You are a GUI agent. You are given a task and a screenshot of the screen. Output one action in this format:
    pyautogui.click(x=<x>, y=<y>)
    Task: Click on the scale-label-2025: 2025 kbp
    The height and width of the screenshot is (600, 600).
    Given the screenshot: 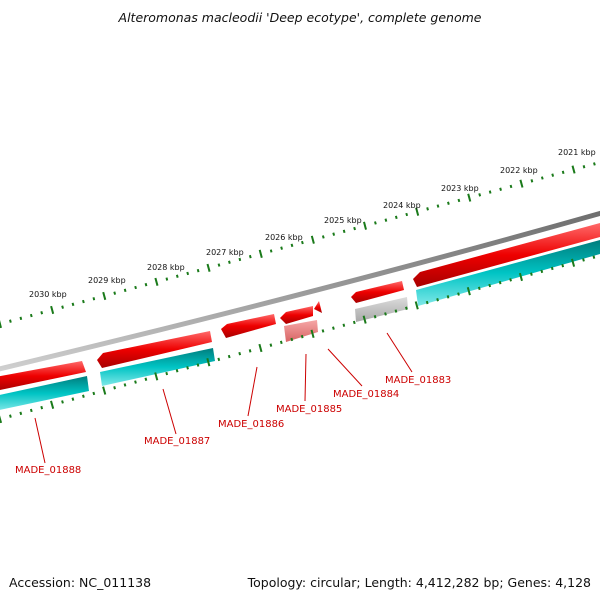 What is the action you would take?
    pyautogui.click(x=343, y=220)
    